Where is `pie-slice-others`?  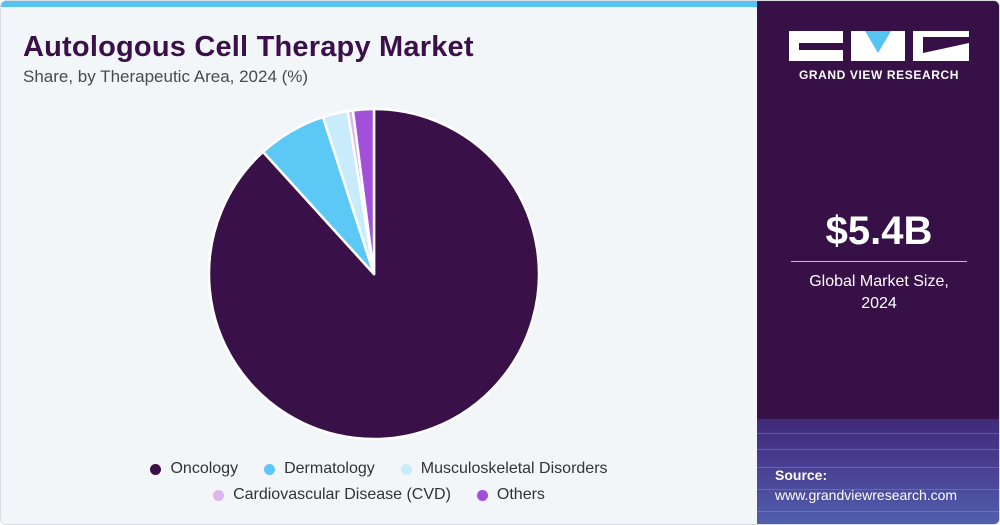
pie-slice-others is located at coordinates (363, 191).